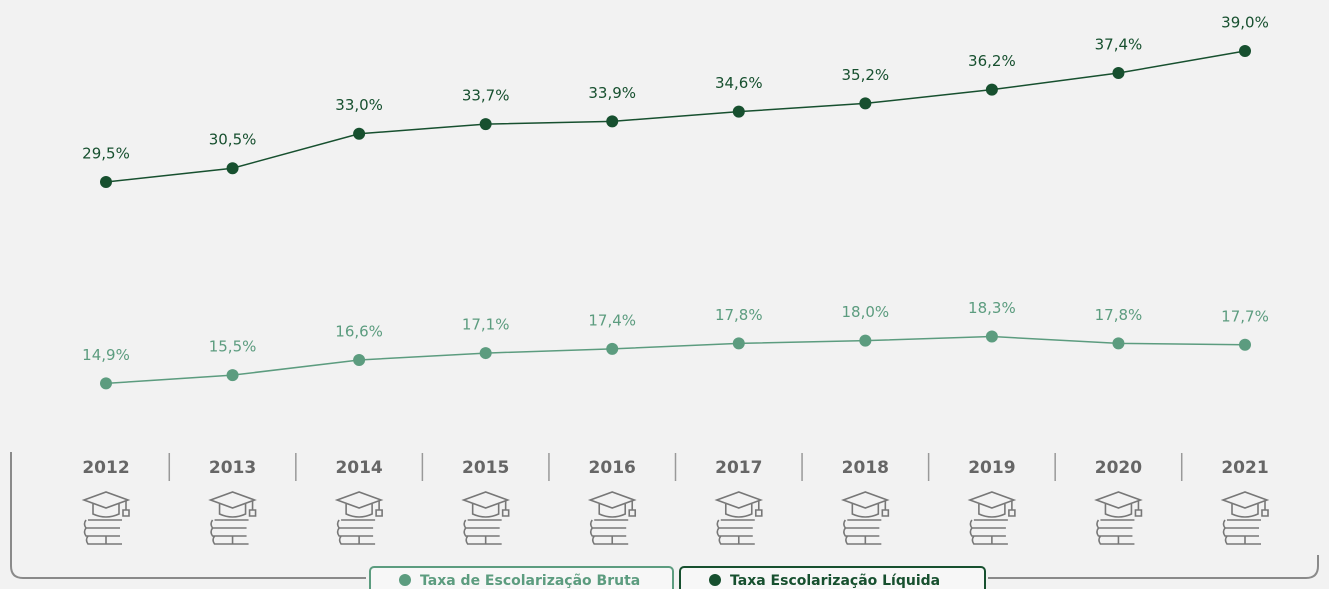  What do you see at coordinates (992, 61) in the screenshot?
I see `data-label: 36,2%` at bounding box center [992, 61].